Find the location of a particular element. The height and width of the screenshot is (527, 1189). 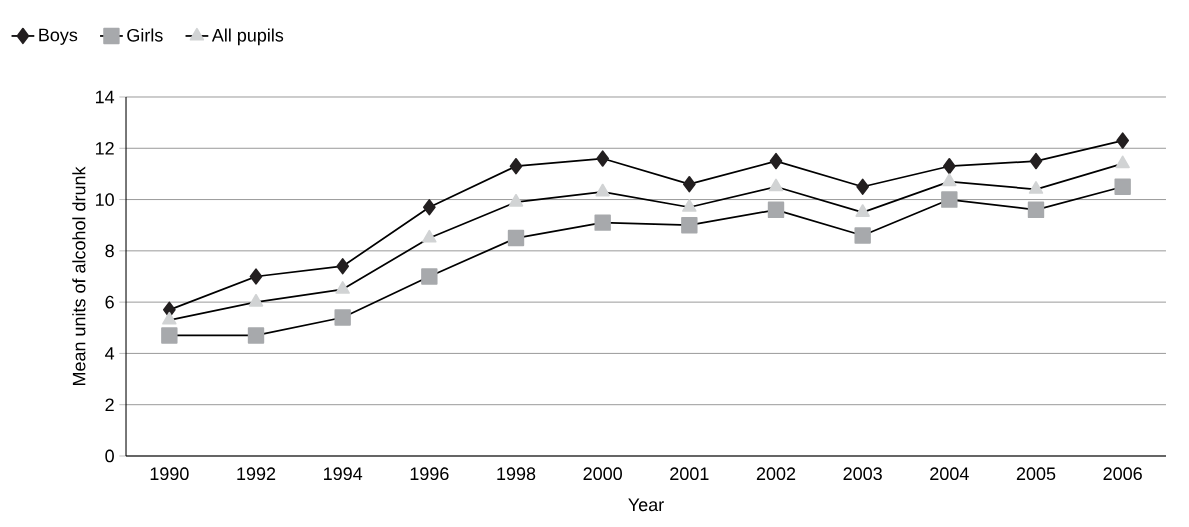

y-tick-label: 12 is located at coordinates (104, 148).